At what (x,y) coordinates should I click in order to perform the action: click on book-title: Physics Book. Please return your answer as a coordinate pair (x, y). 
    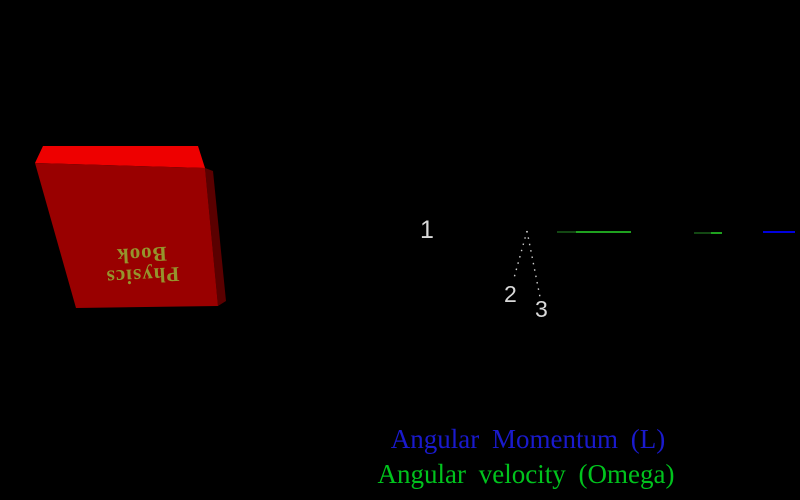
    Looking at the image, I should click on (142, 265).